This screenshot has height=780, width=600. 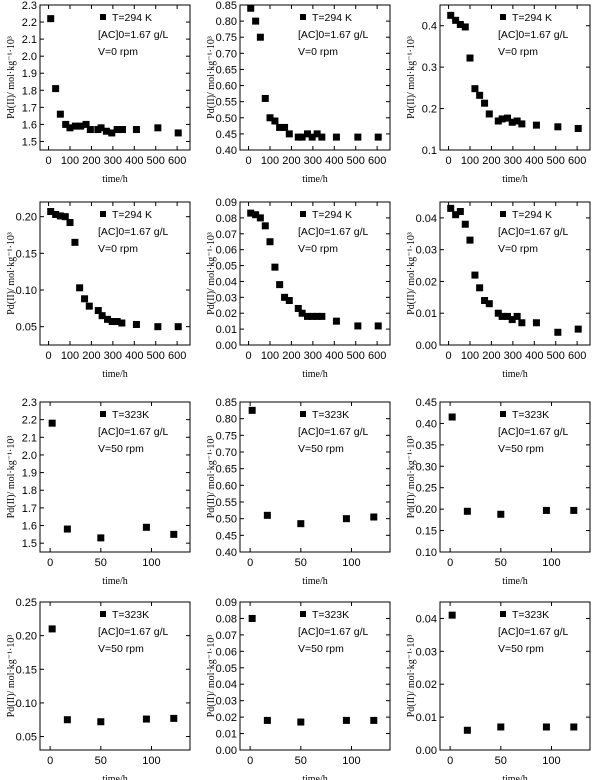 What do you see at coordinates (556, 356) in the screenshot?
I see `x-tick-label: 500` at bounding box center [556, 356].